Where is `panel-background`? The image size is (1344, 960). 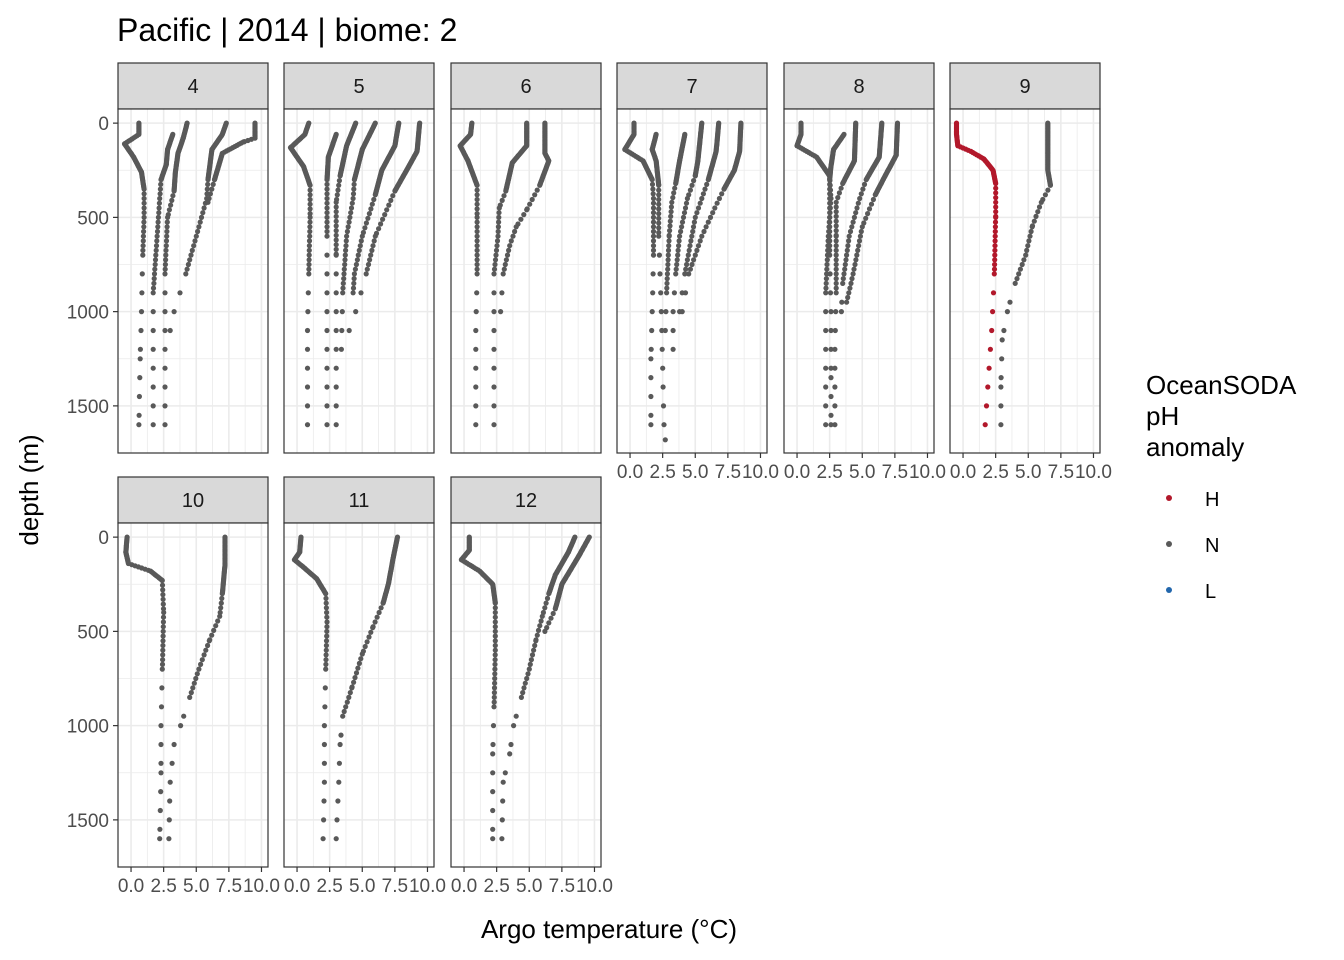 panel-background is located at coordinates (193, 695).